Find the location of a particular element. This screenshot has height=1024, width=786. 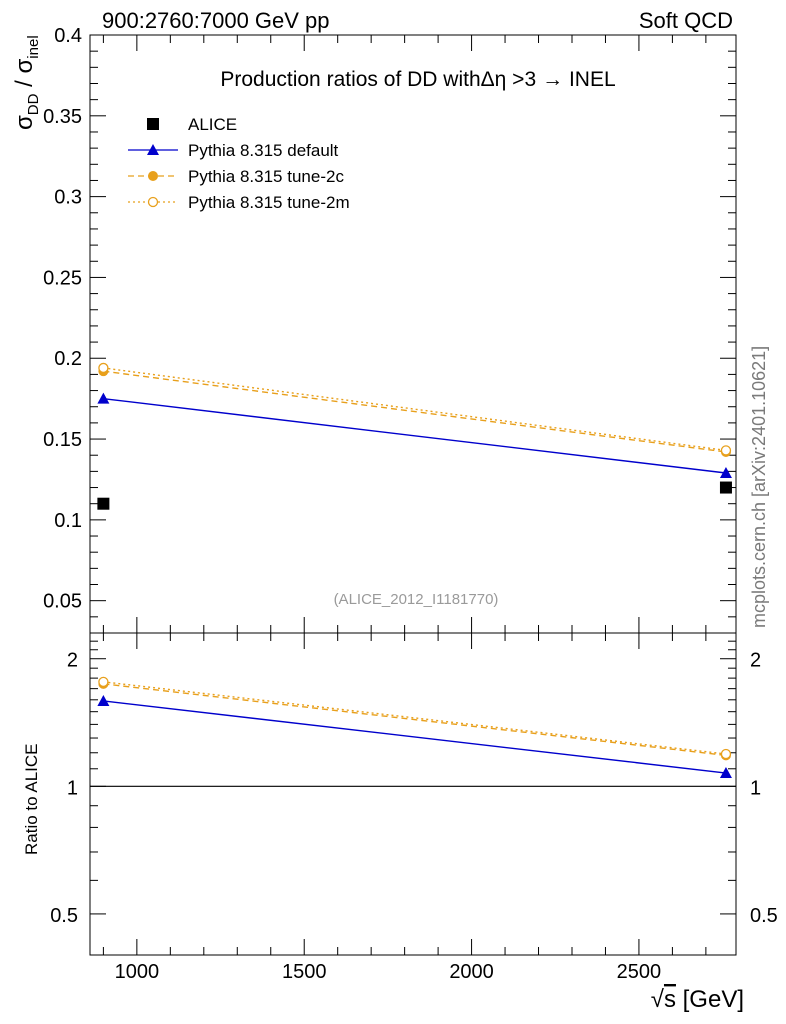

main-y-tick-label: 0.15 is located at coordinates (62, 440).